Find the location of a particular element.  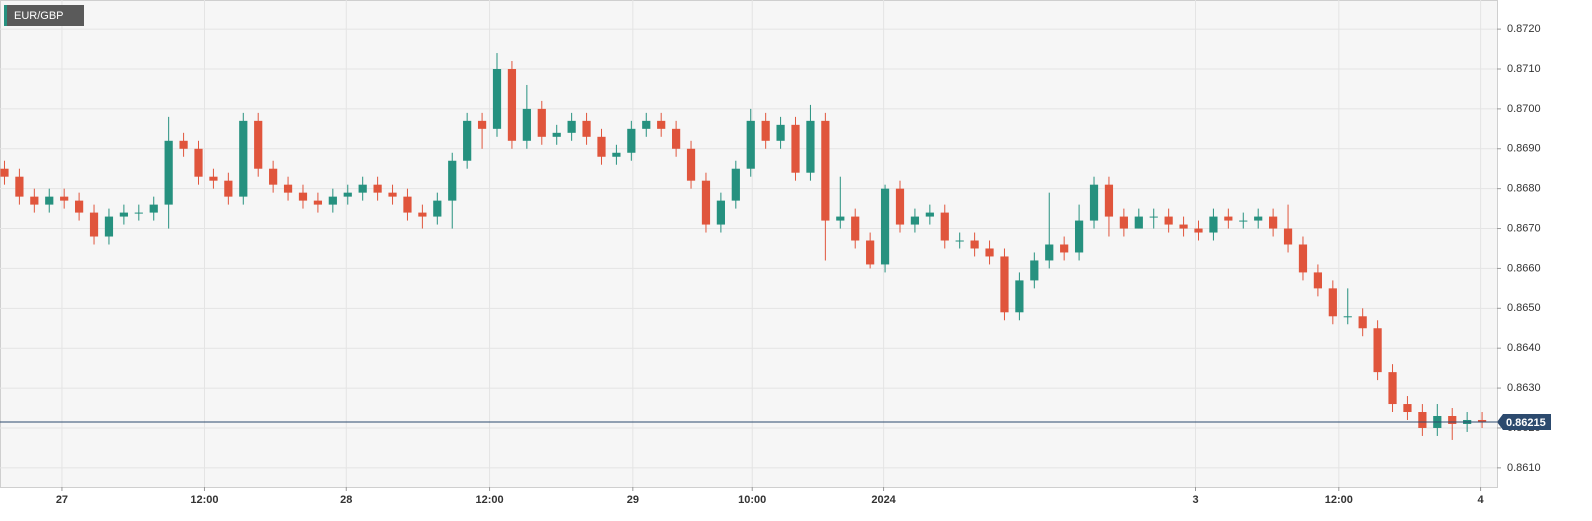

y-tick-label: 0.8720 is located at coordinates (1524, 29).